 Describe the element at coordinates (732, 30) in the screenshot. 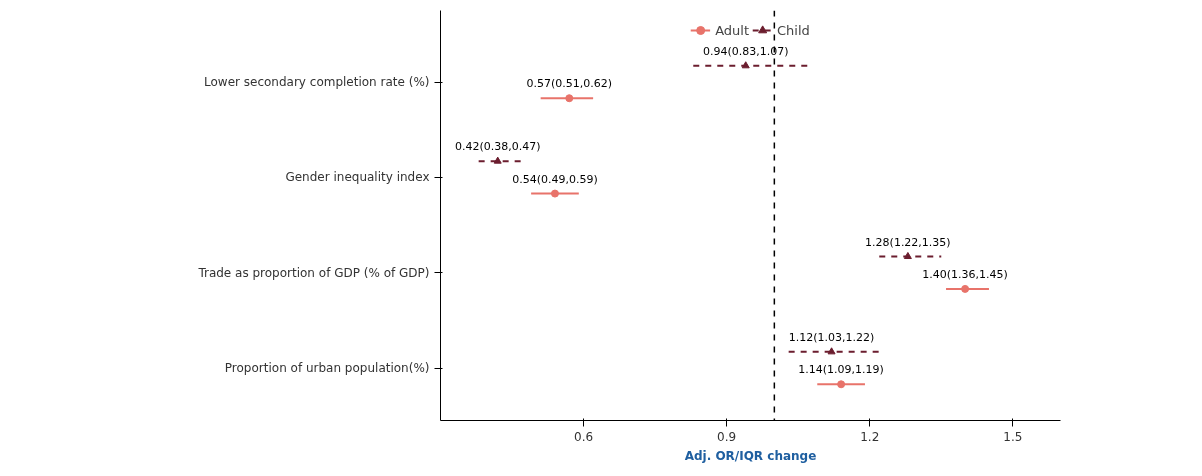

I see `legend-label: Adult` at that location.